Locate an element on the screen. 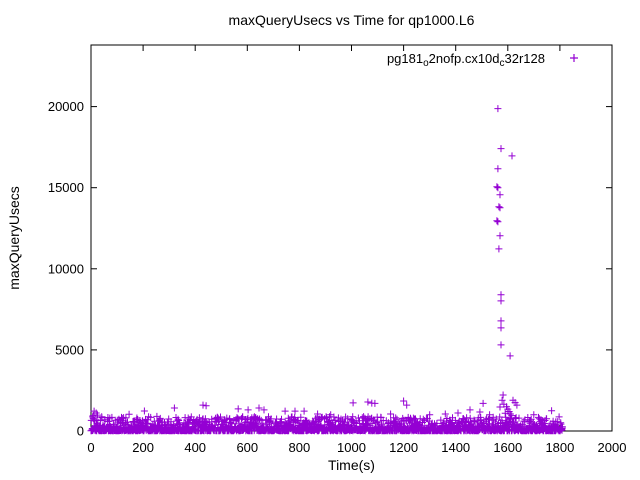 The width and height of the screenshot is (640, 480). legend: pg181o2nofp.cx10dc32r128 is located at coordinates (290, 59).